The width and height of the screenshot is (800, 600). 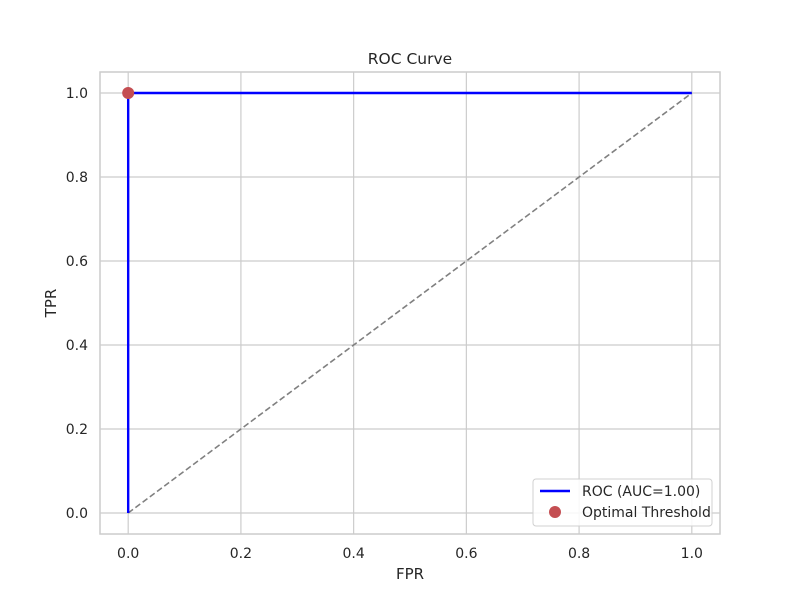 What do you see at coordinates (128, 554) in the screenshot?
I see `x-tick-label: 0.0` at bounding box center [128, 554].